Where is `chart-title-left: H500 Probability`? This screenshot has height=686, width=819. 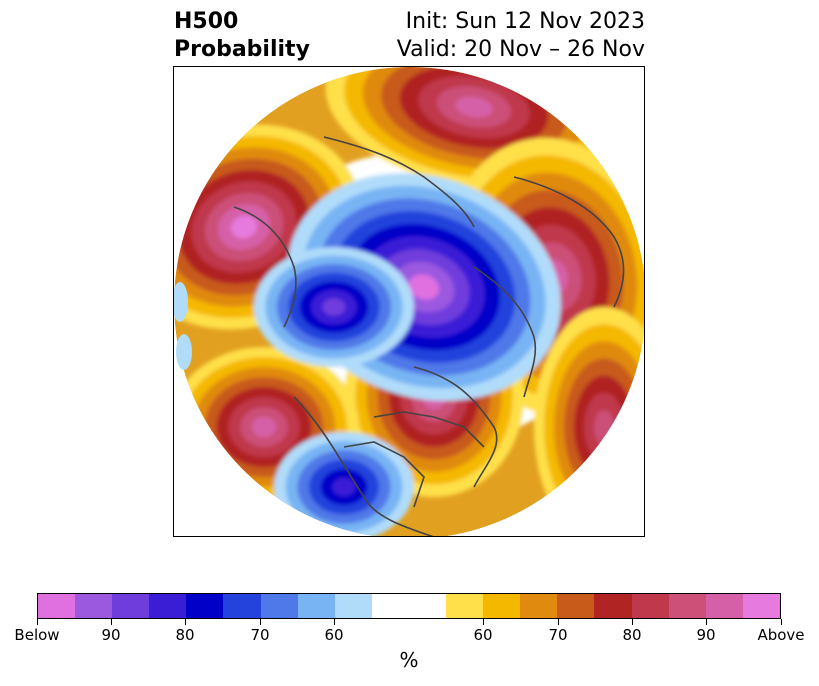
chart-title-left: H500 Probability is located at coordinates (242, 36).